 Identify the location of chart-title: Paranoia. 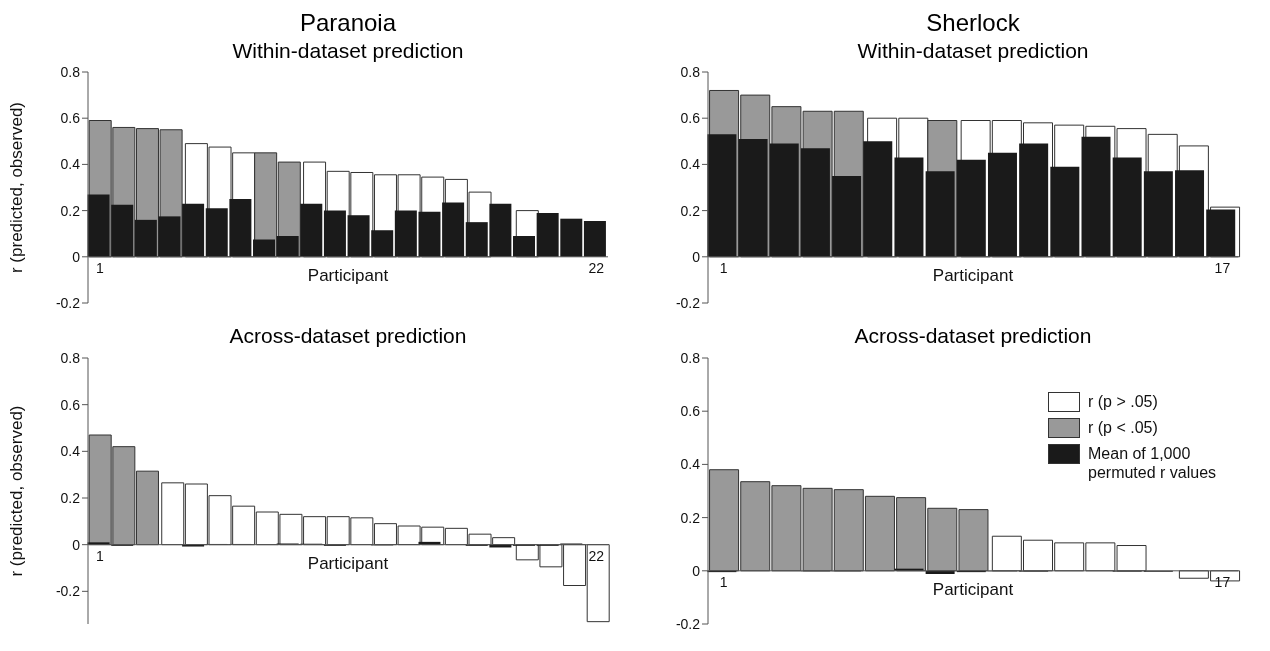
(348, 23).